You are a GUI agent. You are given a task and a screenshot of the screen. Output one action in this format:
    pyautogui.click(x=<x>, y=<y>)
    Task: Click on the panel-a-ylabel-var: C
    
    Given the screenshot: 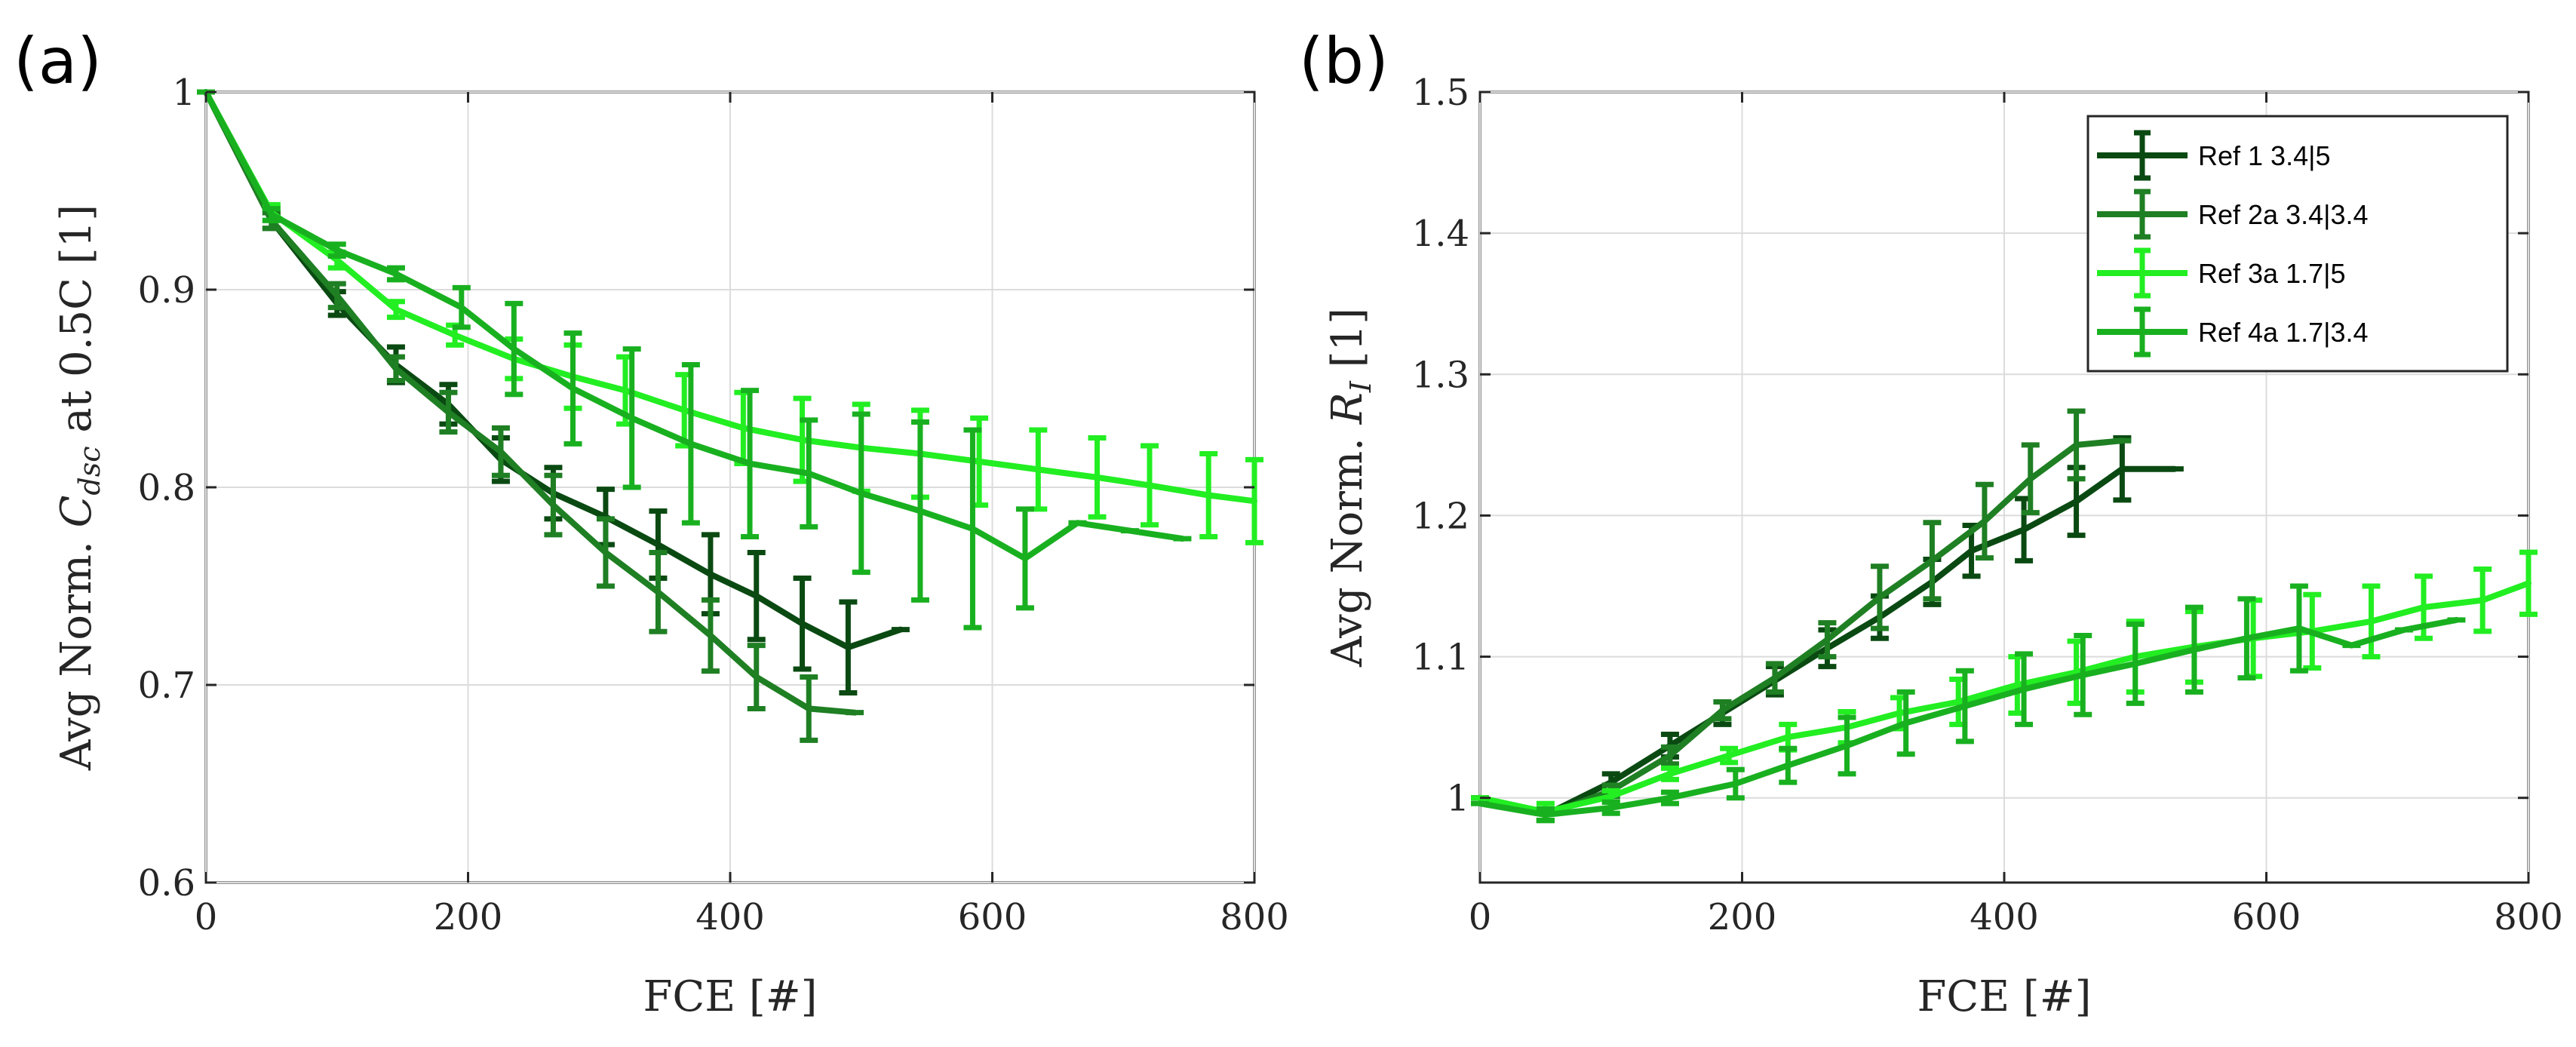 What is the action you would take?
    pyautogui.click(x=76, y=512)
    